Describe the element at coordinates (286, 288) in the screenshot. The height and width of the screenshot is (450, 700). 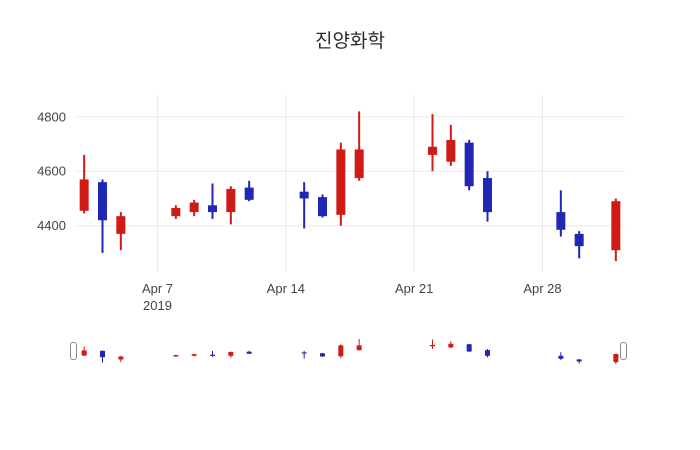
I see `x-tick-label: Apr 14` at that location.